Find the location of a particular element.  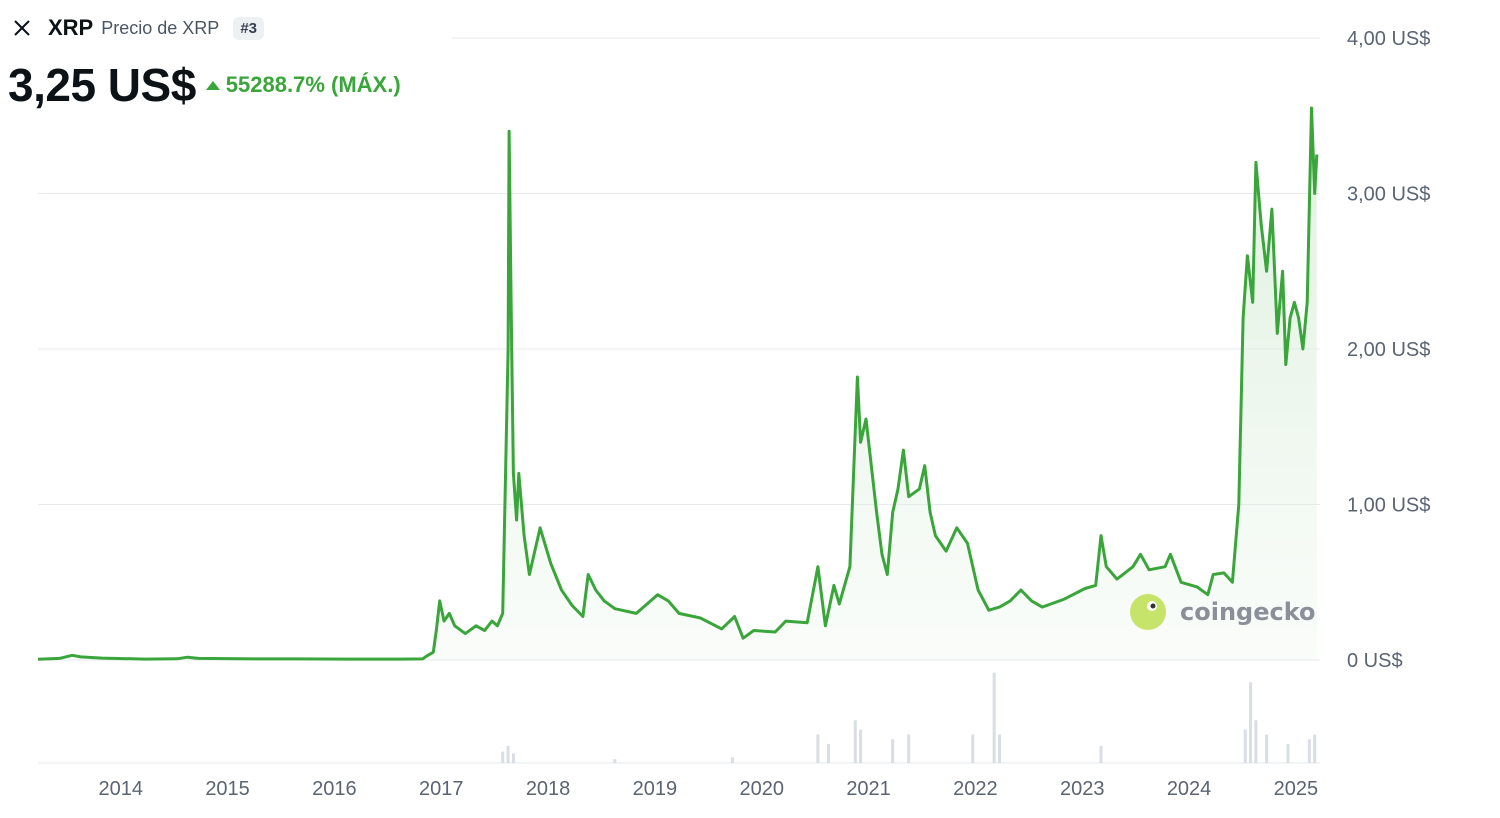

x-tick-label: 2023 is located at coordinates (1082, 789).